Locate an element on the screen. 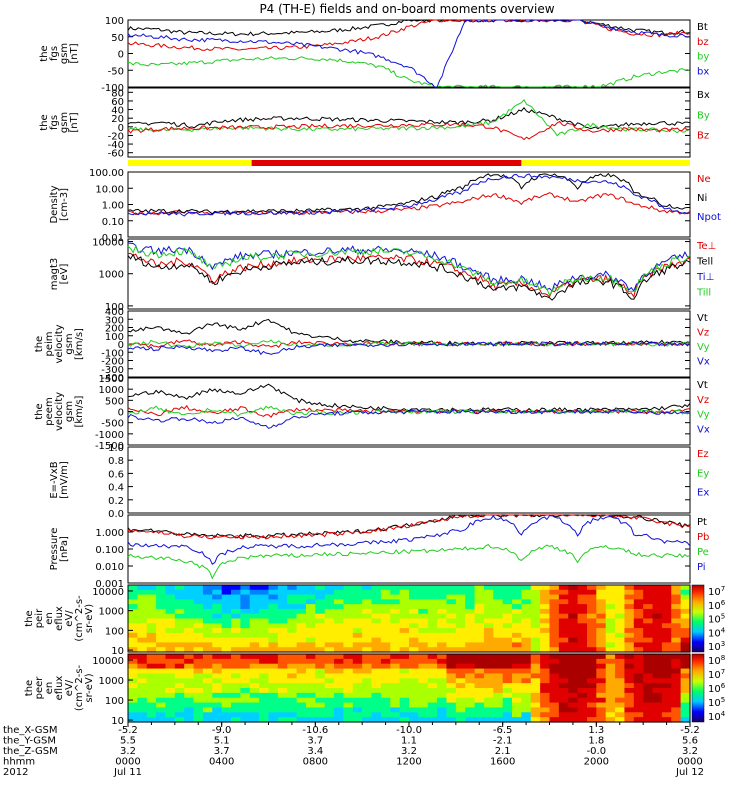 Image resolution: width=750 pixels, height=800 pixels. series-line-Vy is located at coordinates (409, 411).